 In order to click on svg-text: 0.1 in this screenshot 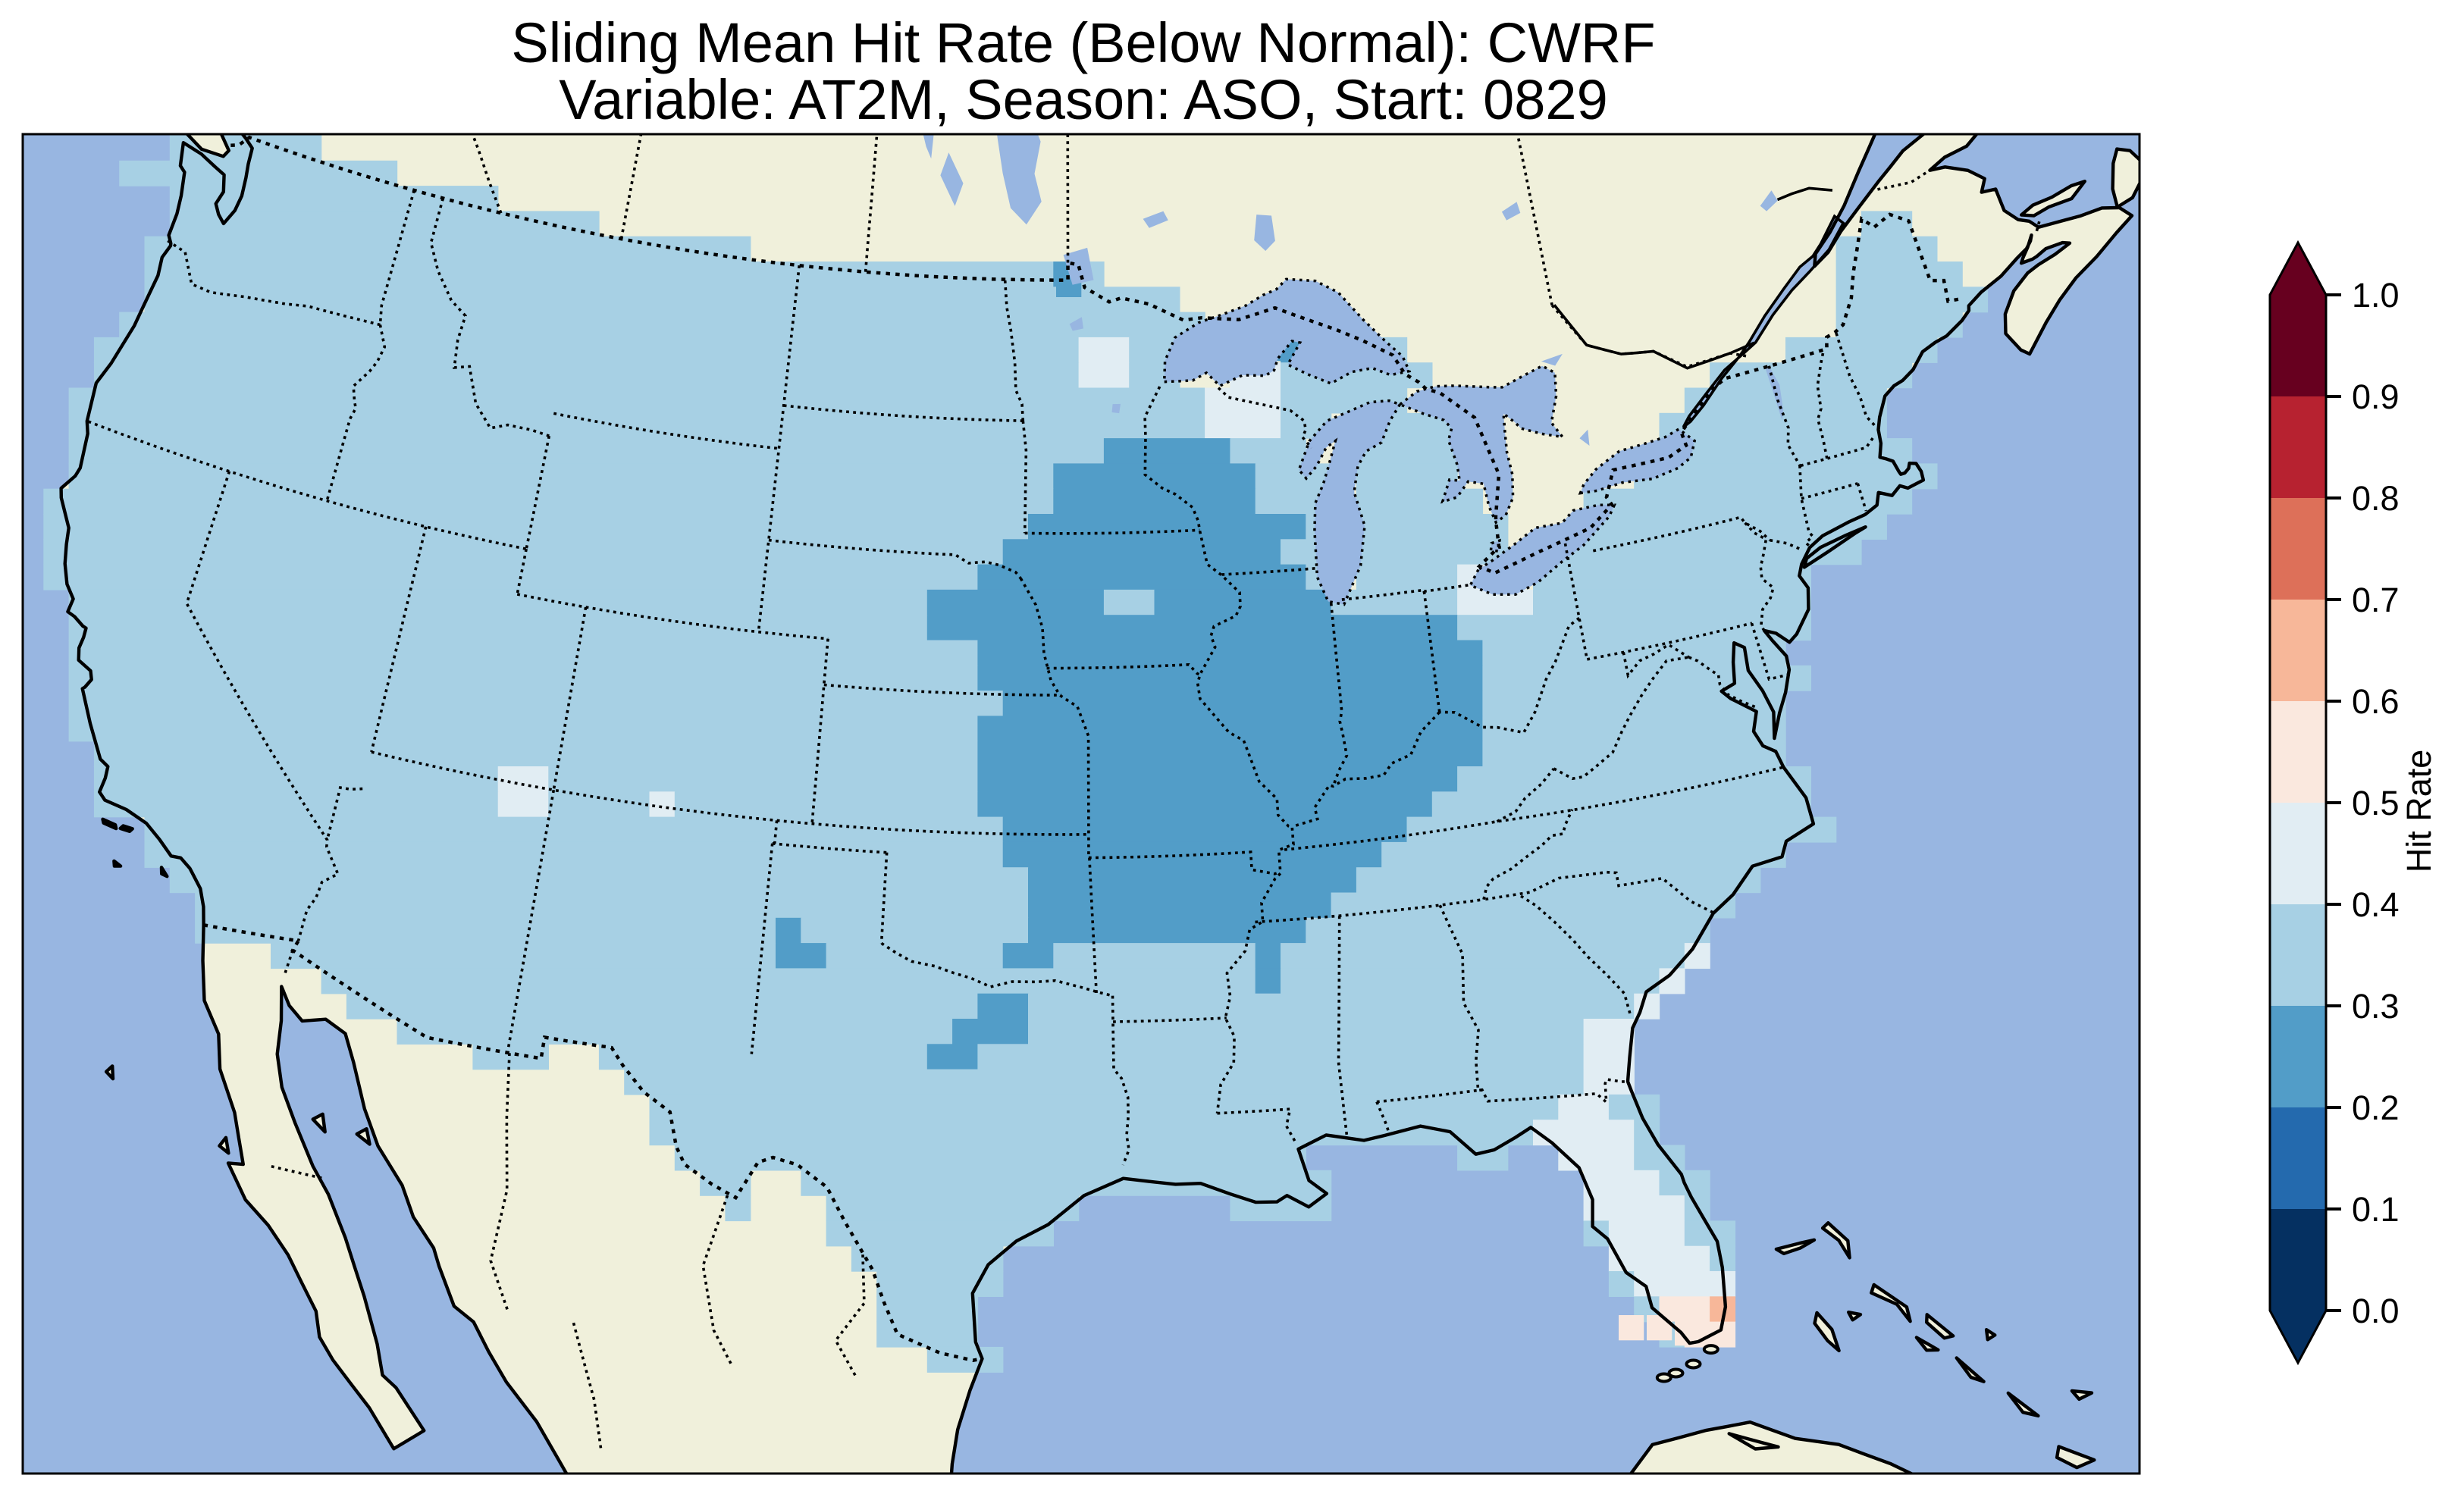, I will do `click(2376, 1209)`.